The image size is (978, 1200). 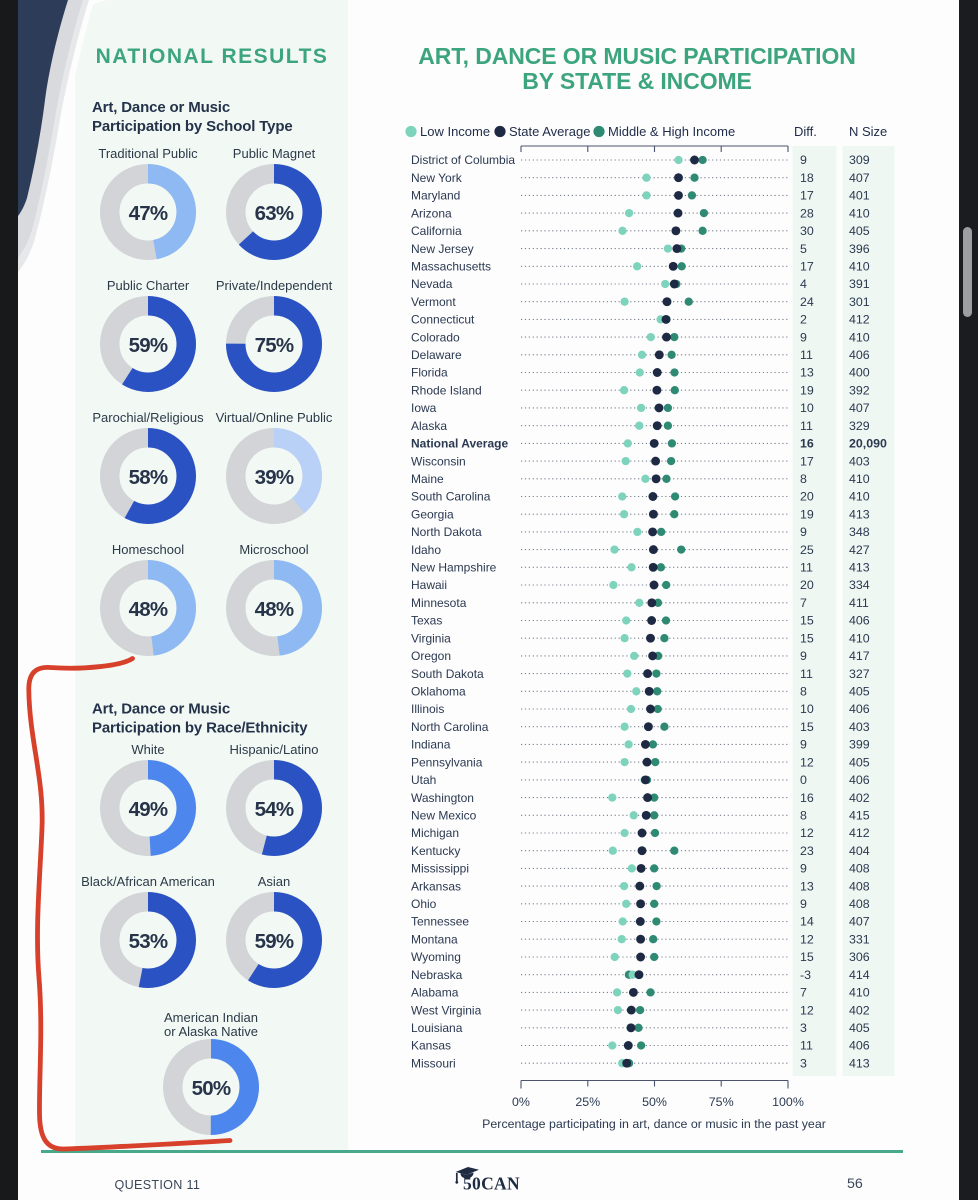 What do you see at coordinates (148, 881) in the screenshot?
I see `svg-text: Black/African American` at bounding box center [148, 881].